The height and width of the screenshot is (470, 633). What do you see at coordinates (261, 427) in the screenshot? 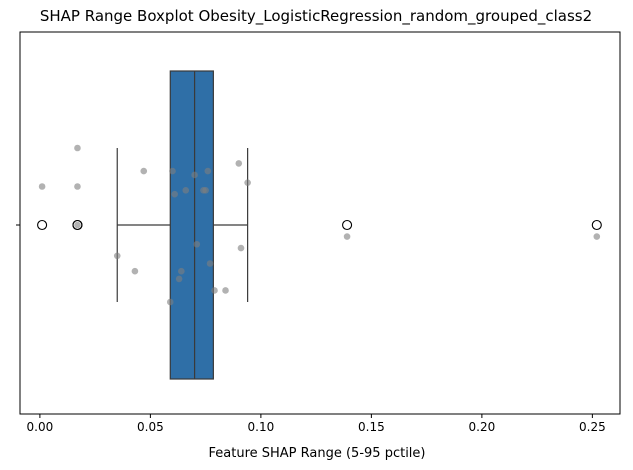
I see `x-tick-label: 0.10` at bounding box center [261, 427].